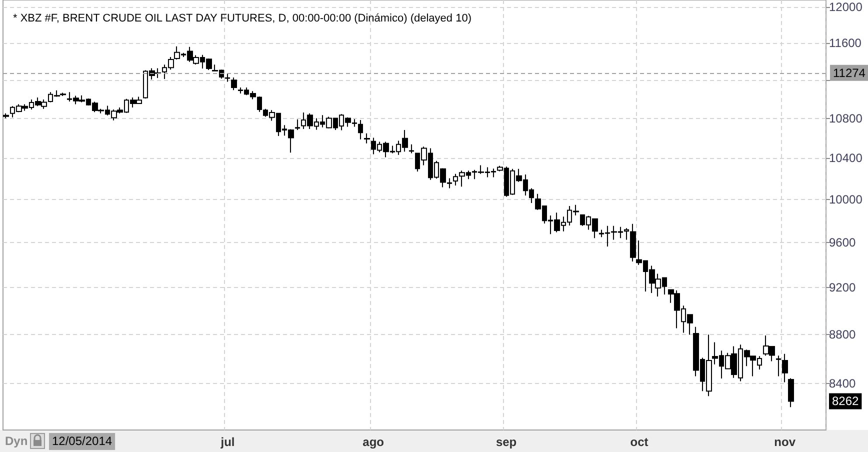  Describe the element at coordinates (842, 383) in the screenshot. I see `y-tick-label: 8400` at that location.